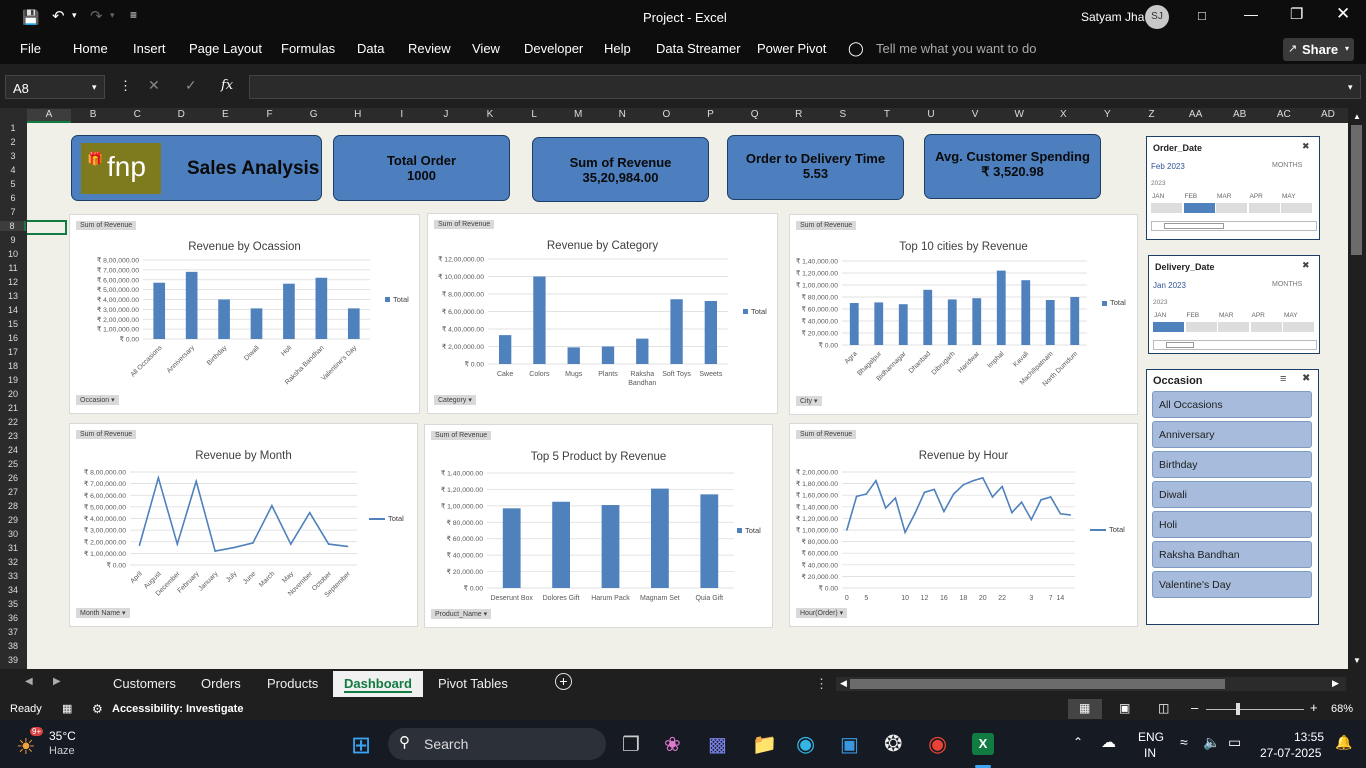  What do you see at coordinates (622, 114) in the screenshot?
I see `column-header: N` at bounding box center [622, 114].